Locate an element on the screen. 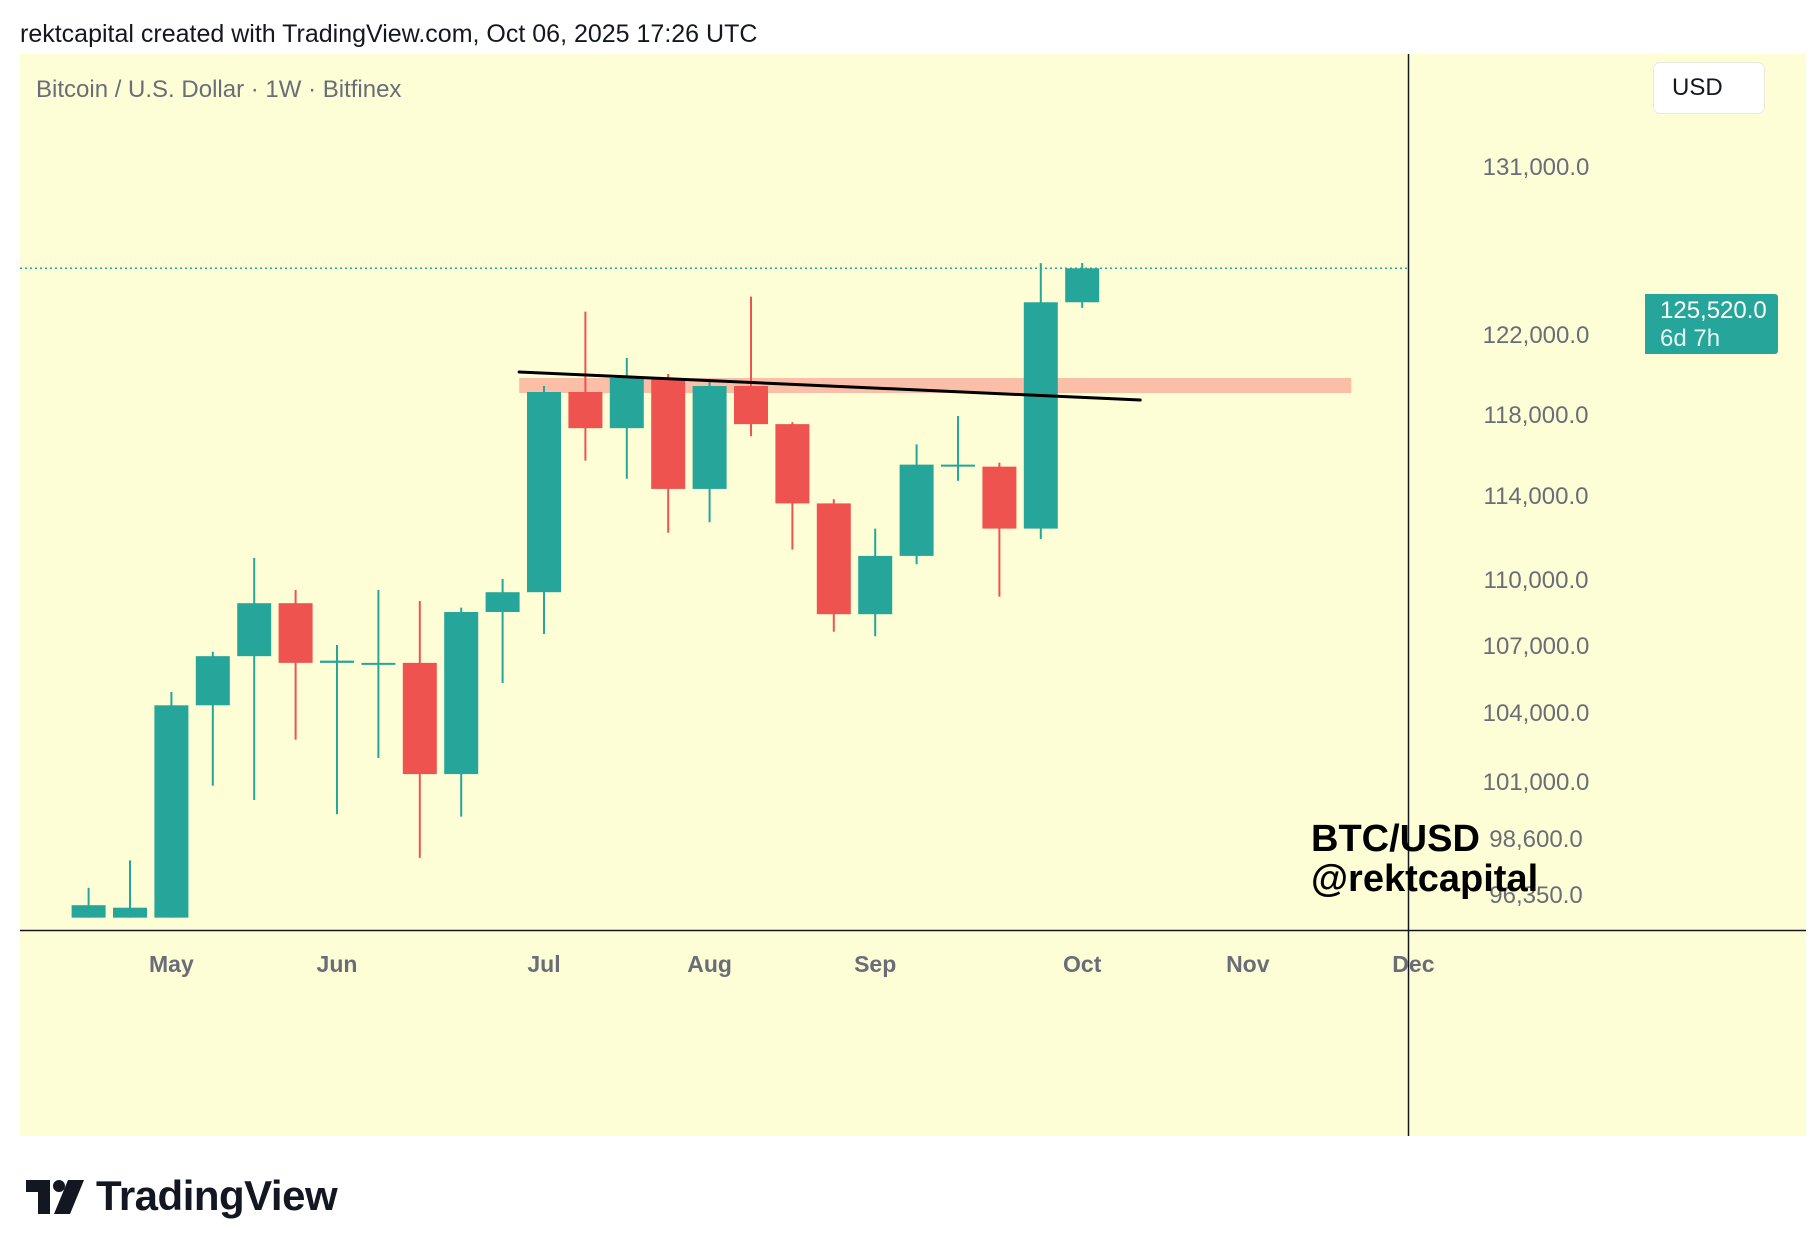 This screenshot has height=1254, width=1820. x-tick-6: Nov is located at coordinates (1248, 964).